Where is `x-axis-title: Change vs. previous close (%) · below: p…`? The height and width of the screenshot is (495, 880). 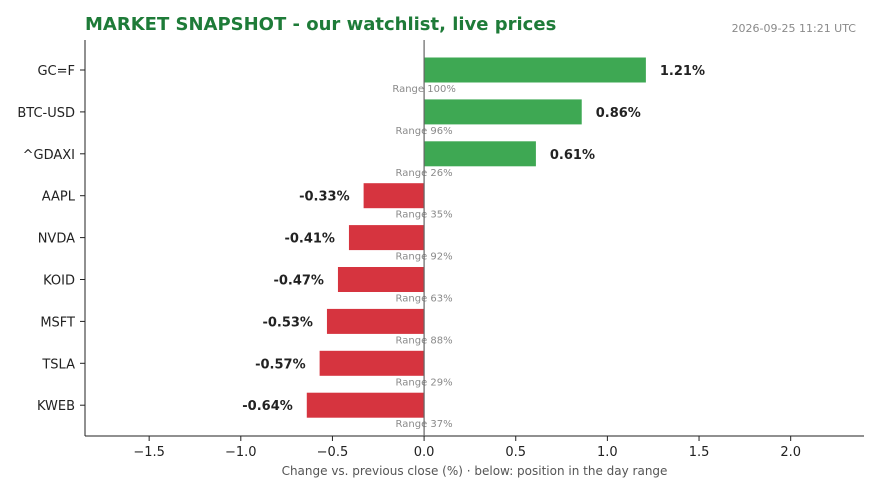 x-axis-title: Change vs. previous close (%) · below: p… is located at coordinates (475, 471).